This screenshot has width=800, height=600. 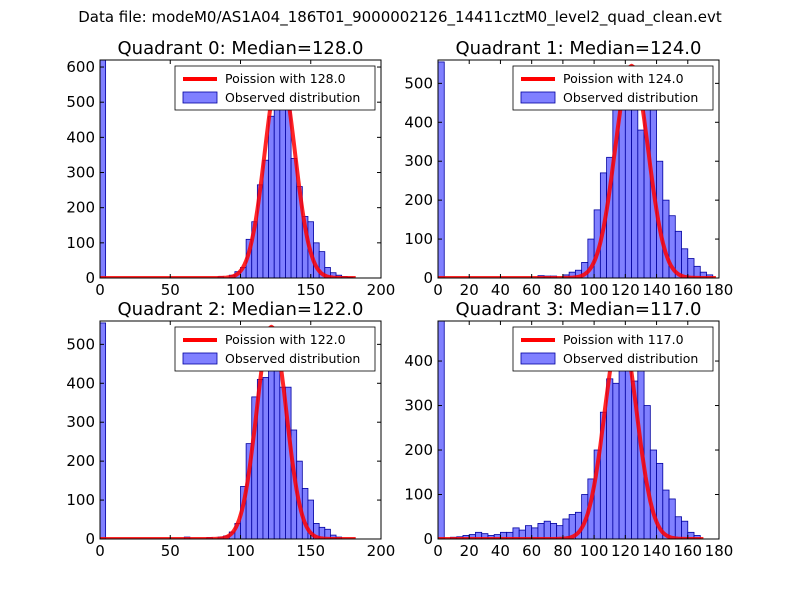 What do you see at coordinates (241, 309) in the screenshot?
I see `panel-title: Quadrant 2: Median=122.0` at bounding box center [241, 309].